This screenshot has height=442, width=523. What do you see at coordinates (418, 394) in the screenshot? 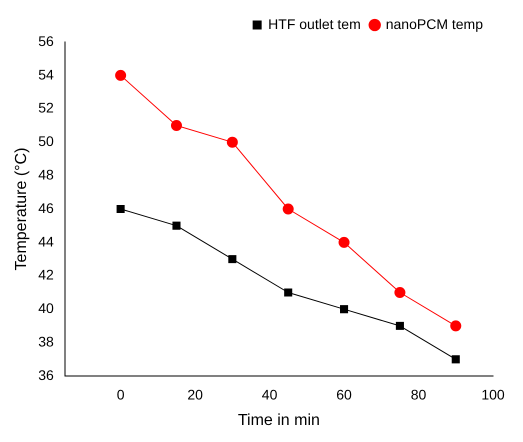
I see `x-tick-label: 80` at bounding box center [418, 394].